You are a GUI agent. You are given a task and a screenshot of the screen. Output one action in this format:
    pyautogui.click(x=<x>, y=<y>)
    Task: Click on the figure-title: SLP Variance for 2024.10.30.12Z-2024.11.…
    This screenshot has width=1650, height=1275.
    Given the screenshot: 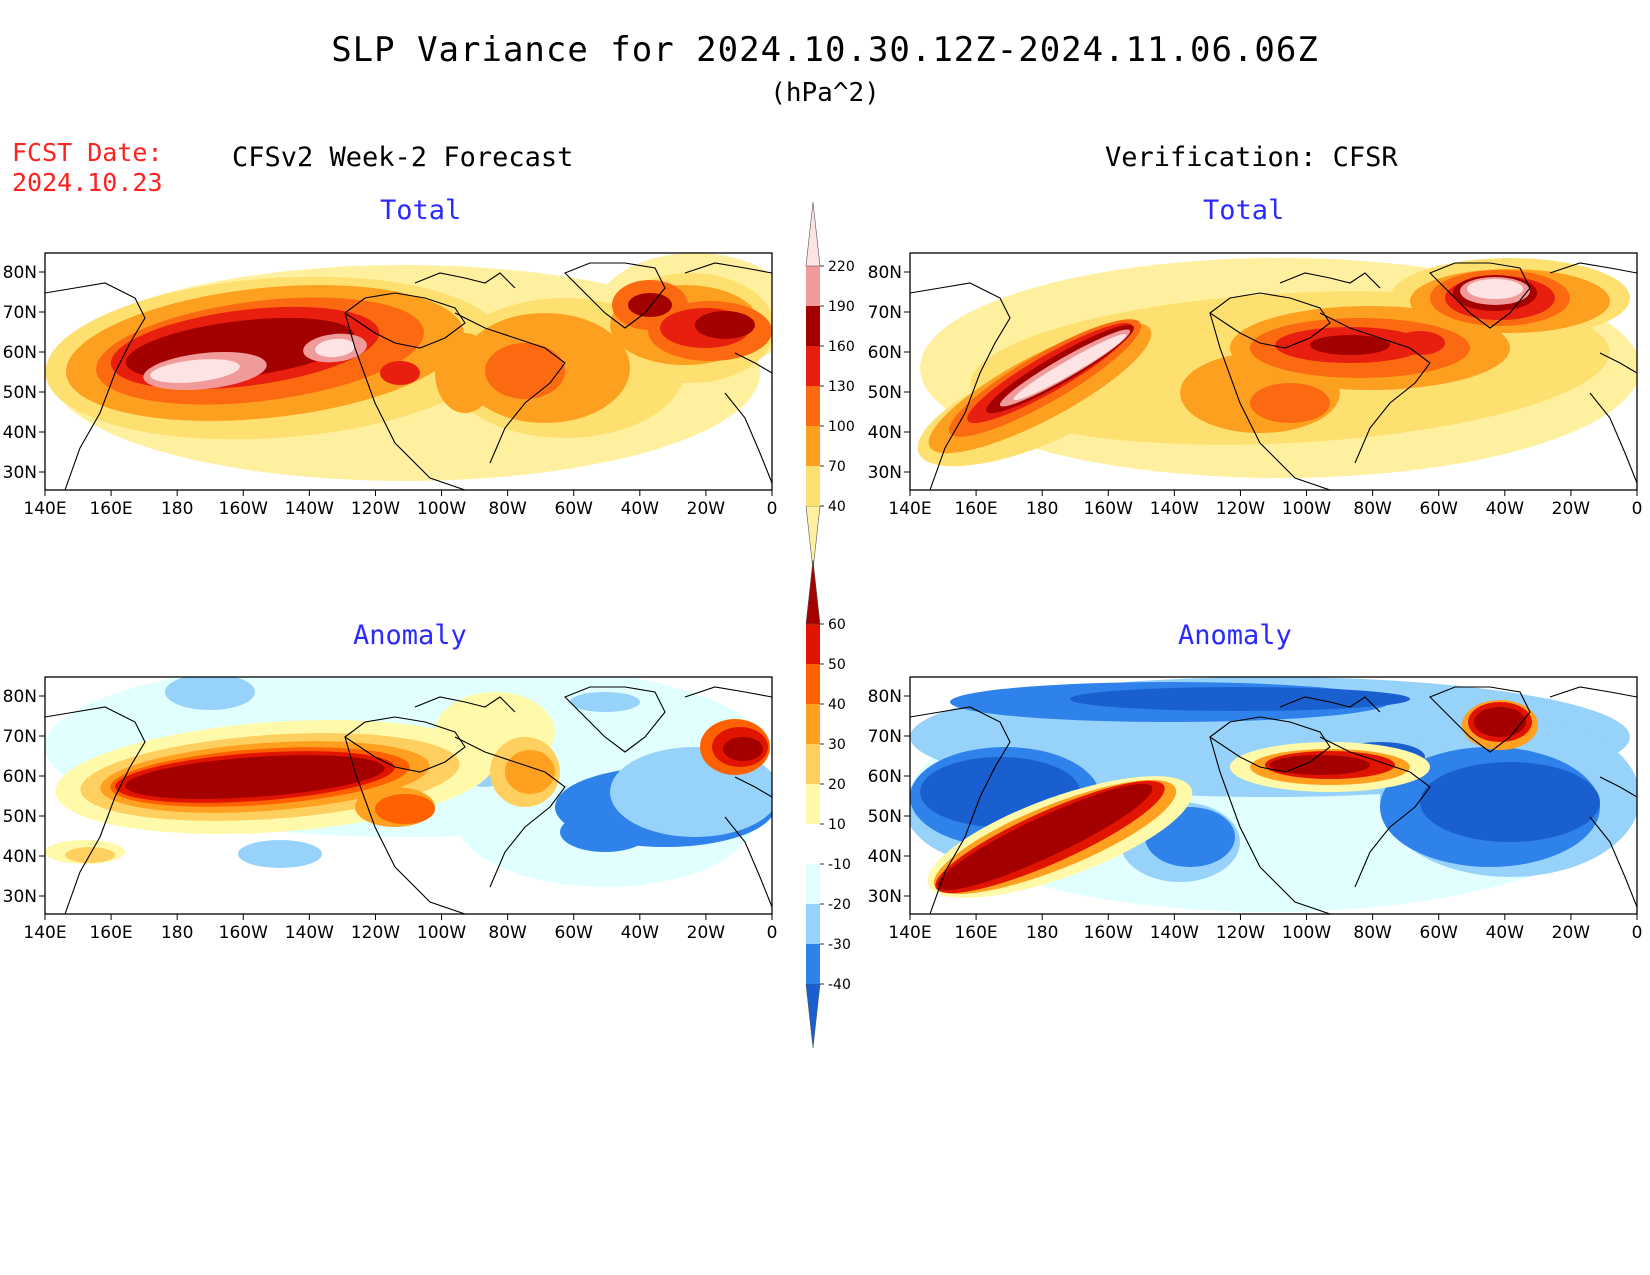 What is the action you would take?
    pyautogui.click(x=825, y=50)
    